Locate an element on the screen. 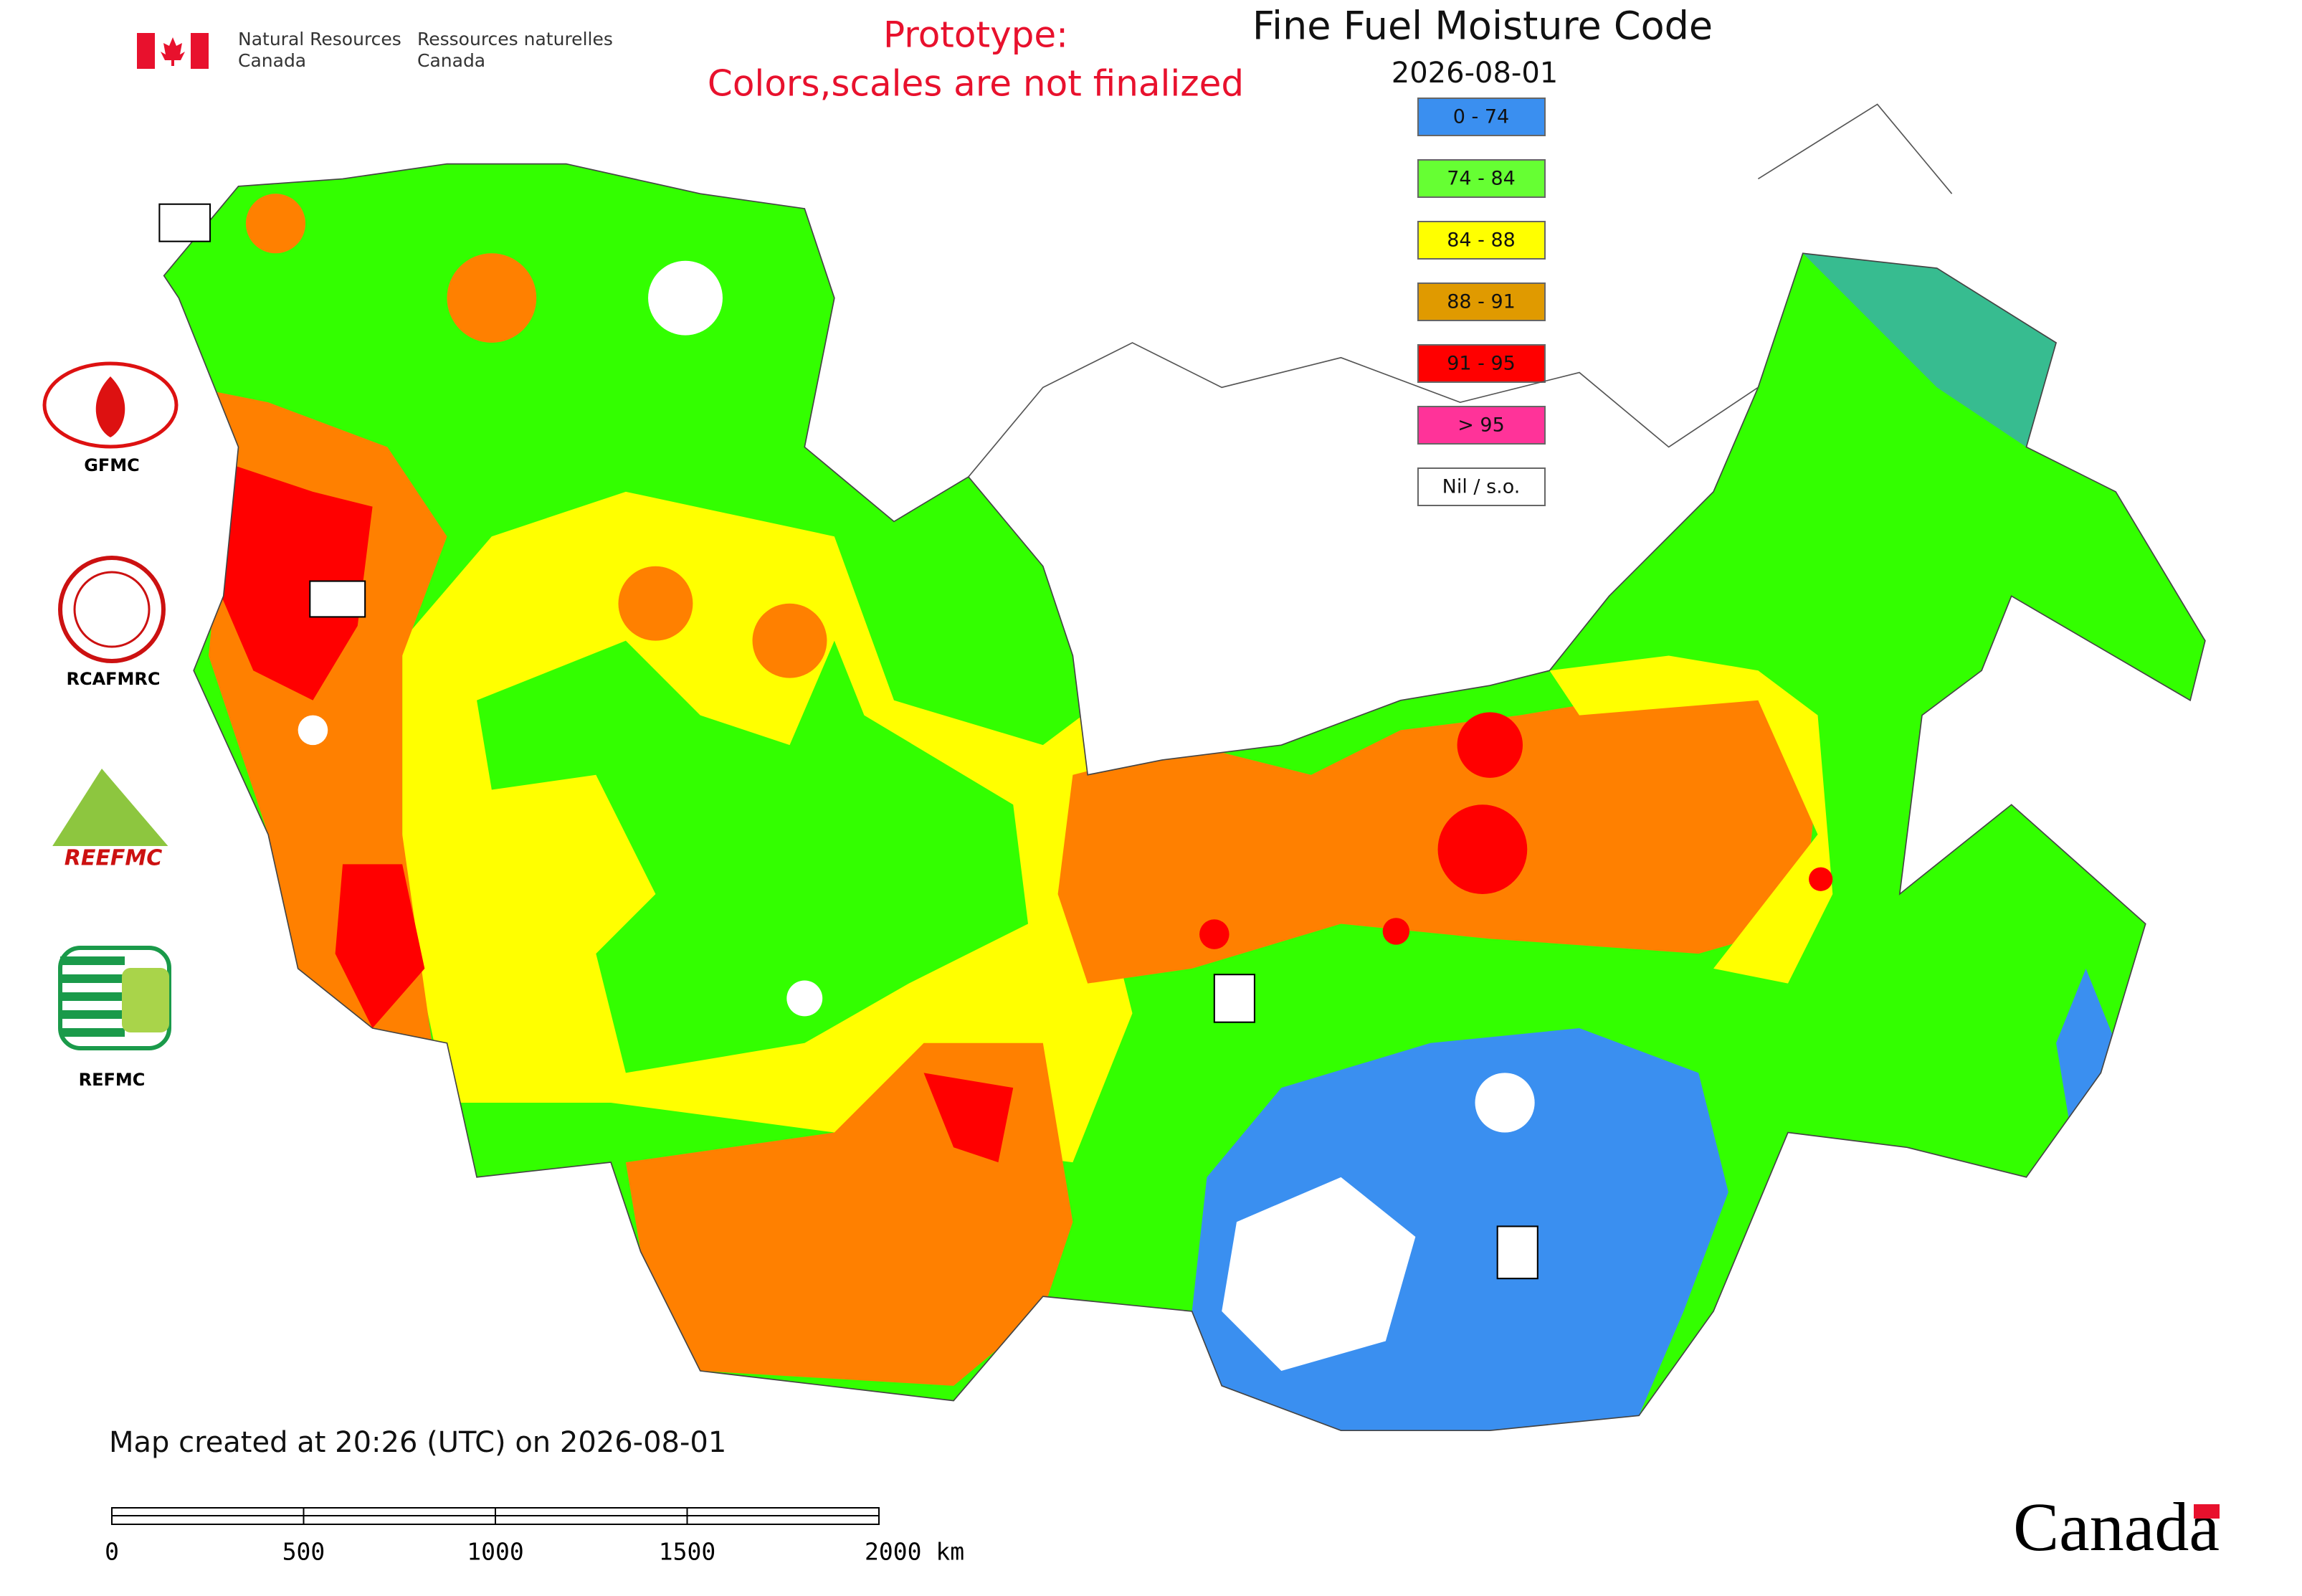 The image size is (2302, 1596). scale-label: 1000 is located at coordinates (495, 1552).